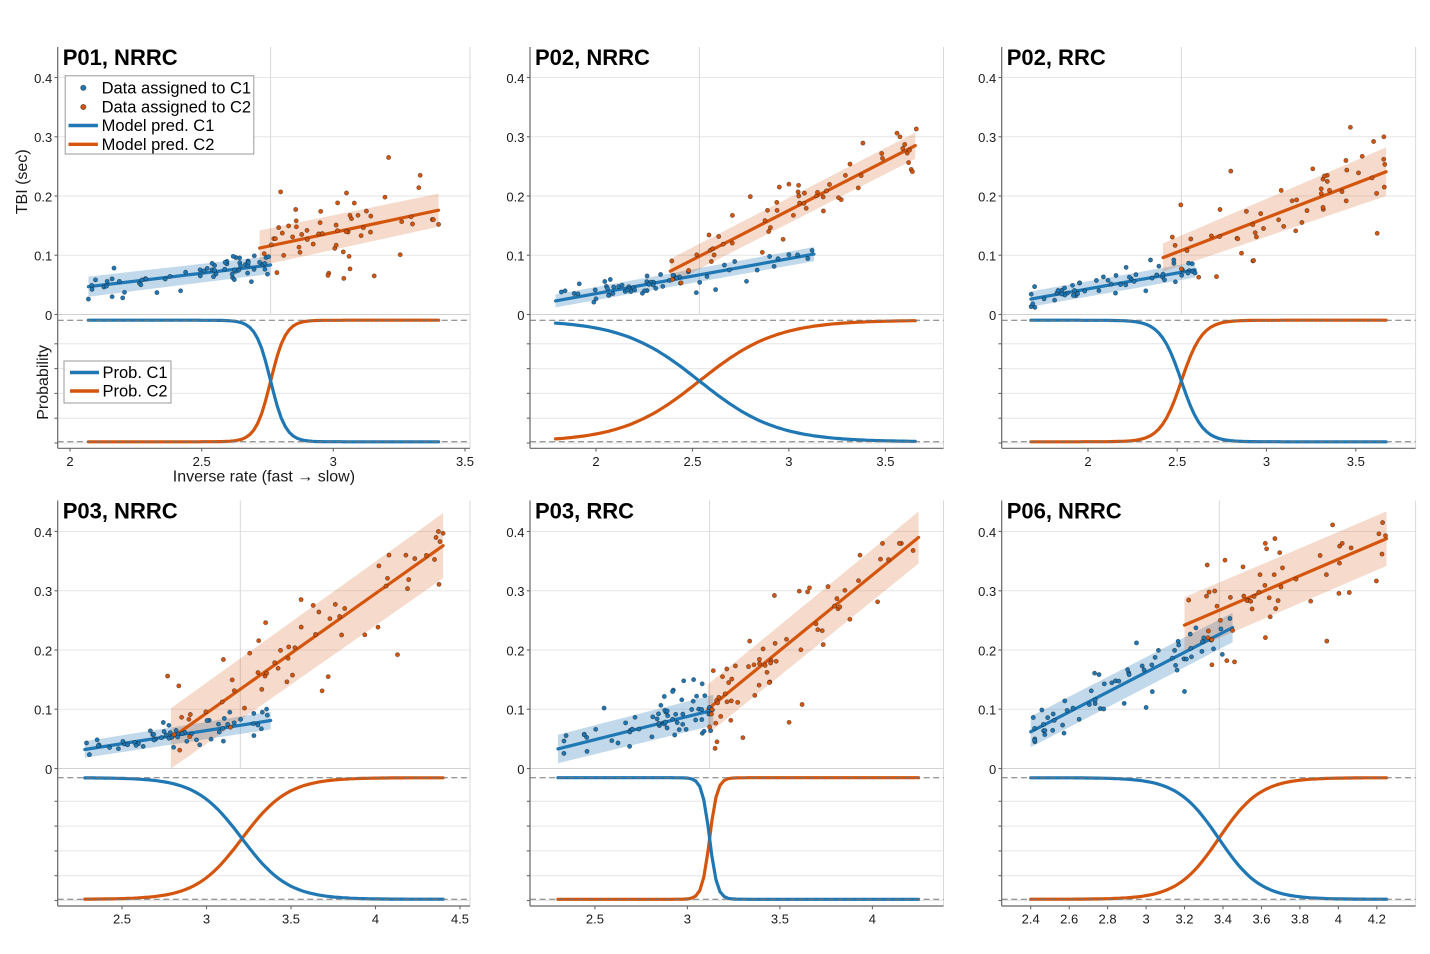 This screenshot has width=1430, height=954. I want to click on svg-text: Data assigned to C2, so click(177, 108).